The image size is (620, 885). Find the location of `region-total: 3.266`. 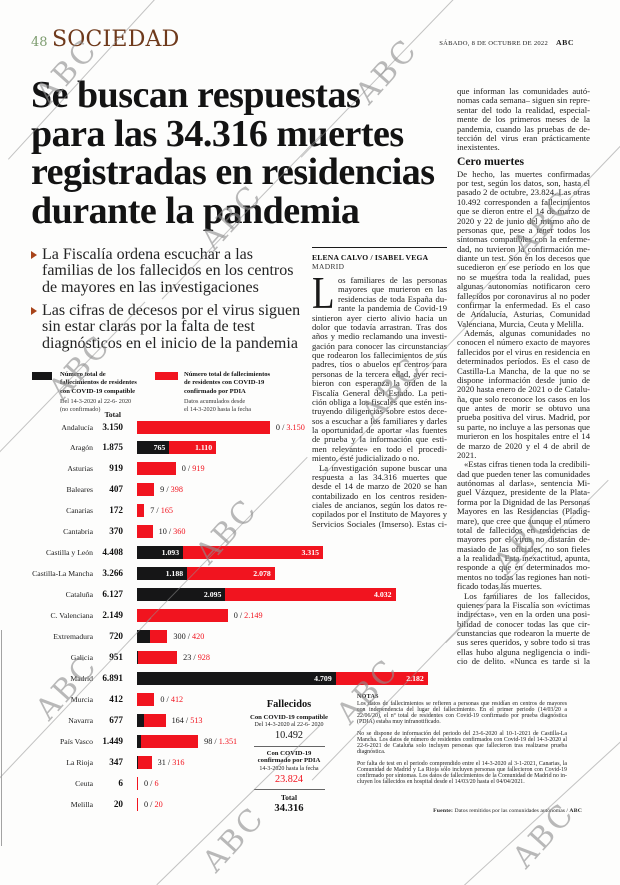

region-total: 3.266 is located at coordinates (109, 573).